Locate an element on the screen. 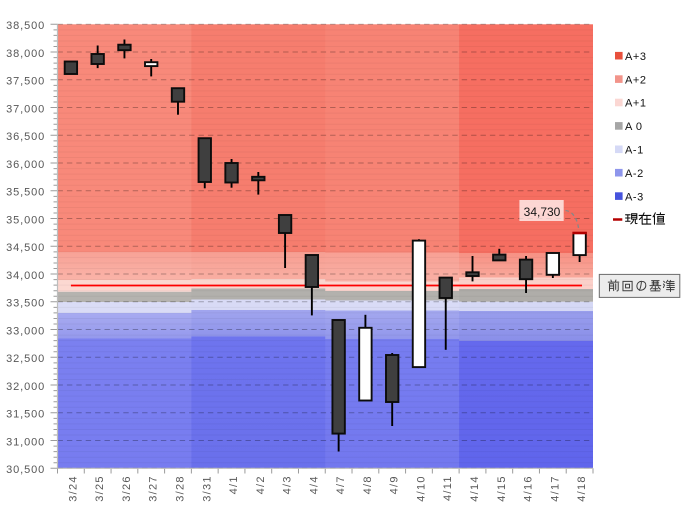  svg-text: 3/31 is located at coordinates (207, 488).